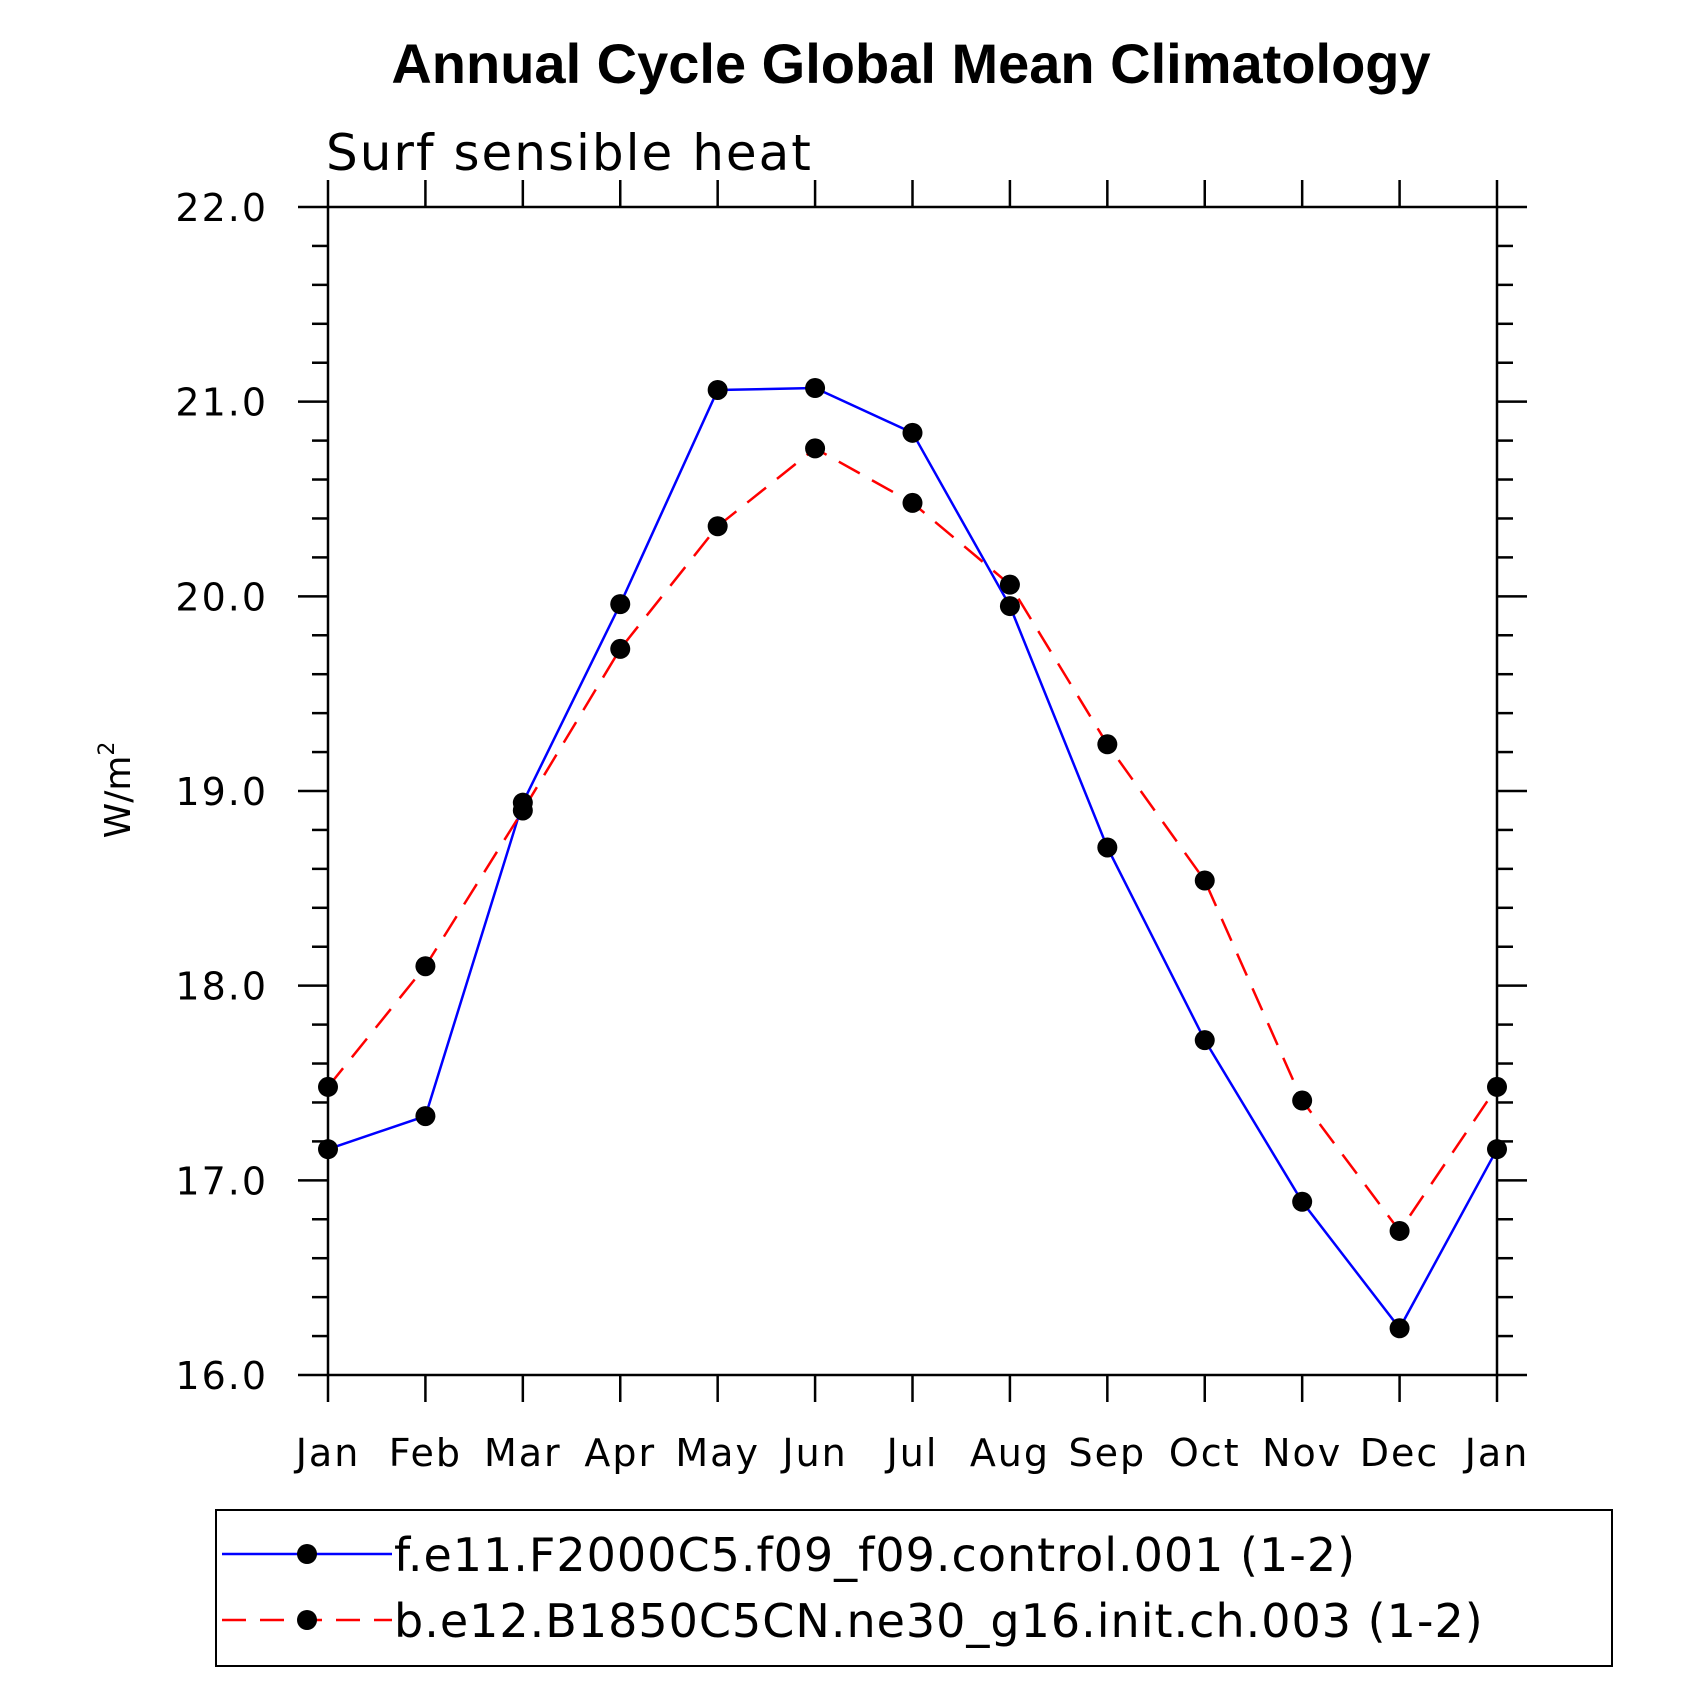 The width and height of the screenshot is (1685, 1685). I want to click on x-tick-label: Dec, so click(1400, 1453).